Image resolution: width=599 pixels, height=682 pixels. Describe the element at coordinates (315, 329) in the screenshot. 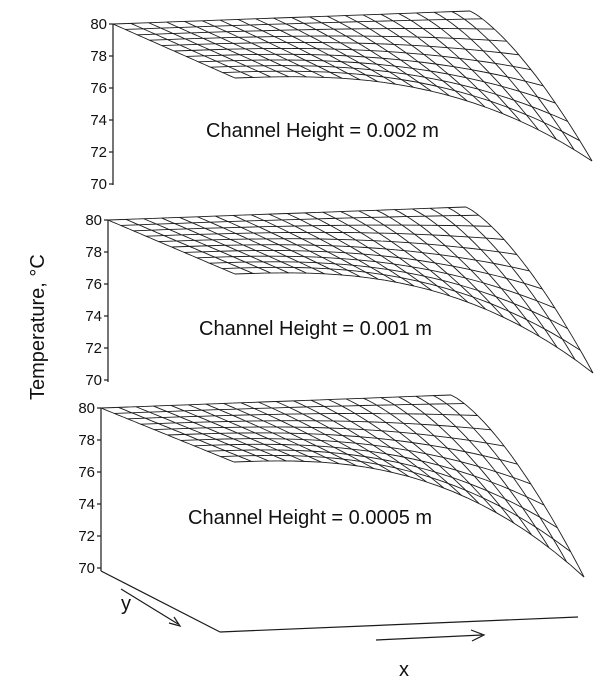

I see `panel-label-middle: Channel Height = 0.001 m` at that location.